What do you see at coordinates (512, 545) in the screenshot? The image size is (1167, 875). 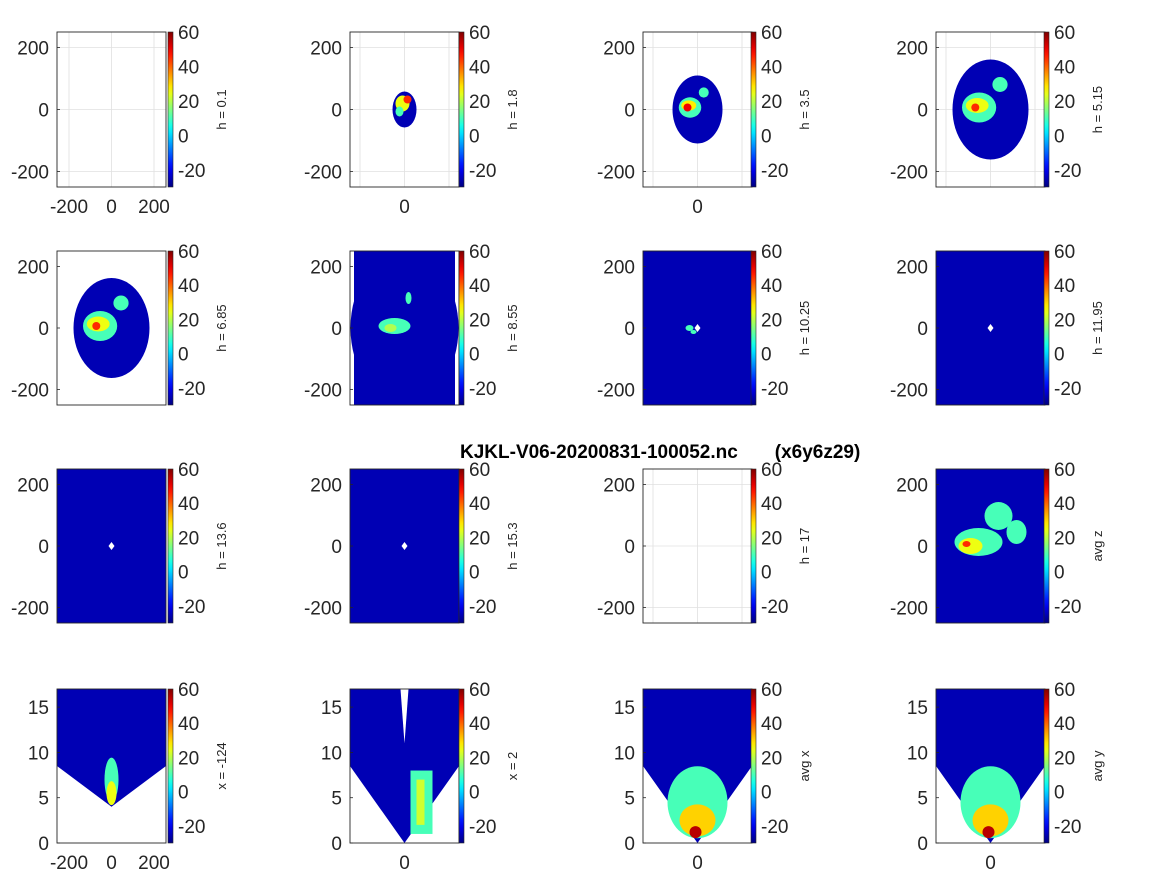 I see `colorbar-label: h = 15.3` at bounding box center [512, 545].